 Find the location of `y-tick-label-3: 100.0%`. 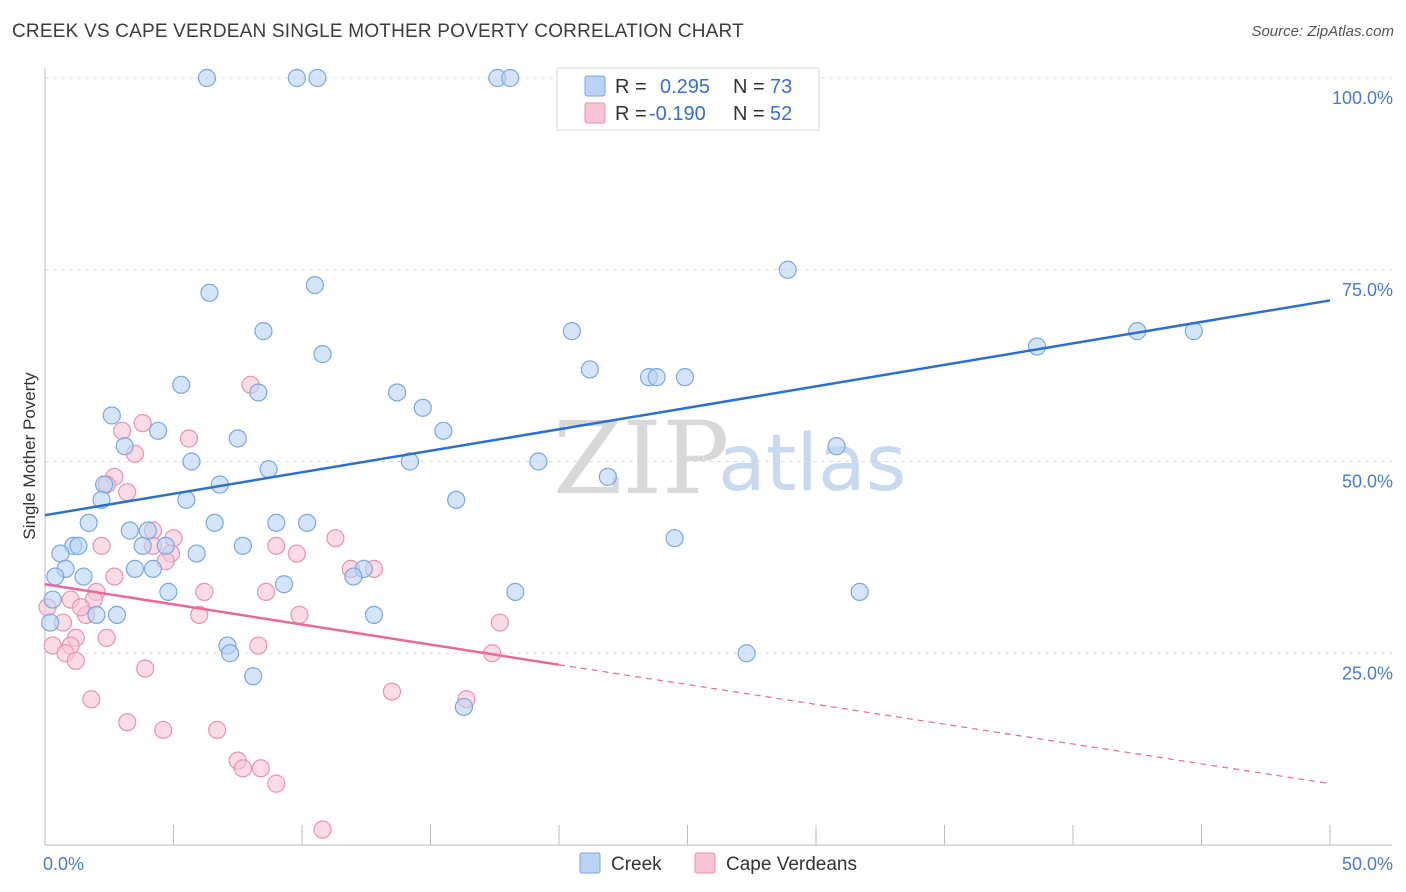

y-tick-label-3: 100.0% is located at coordinates (1362, 98).